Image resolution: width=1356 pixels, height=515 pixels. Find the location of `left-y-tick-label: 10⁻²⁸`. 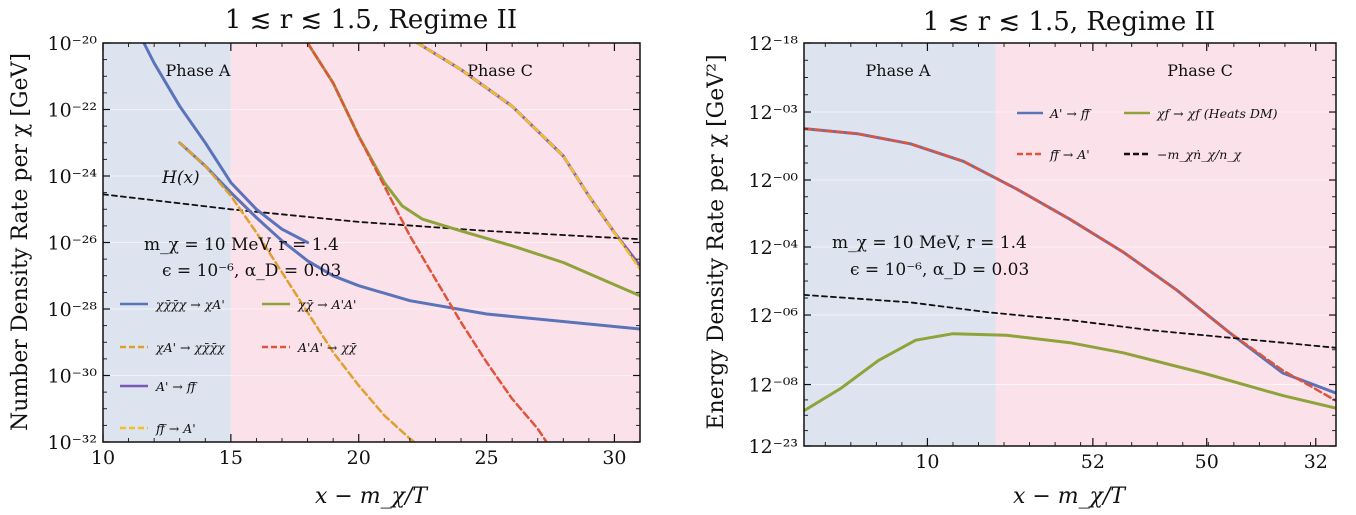

left-y-tick-label: 10⁻²⁸ is located at coordinates (73, 310).